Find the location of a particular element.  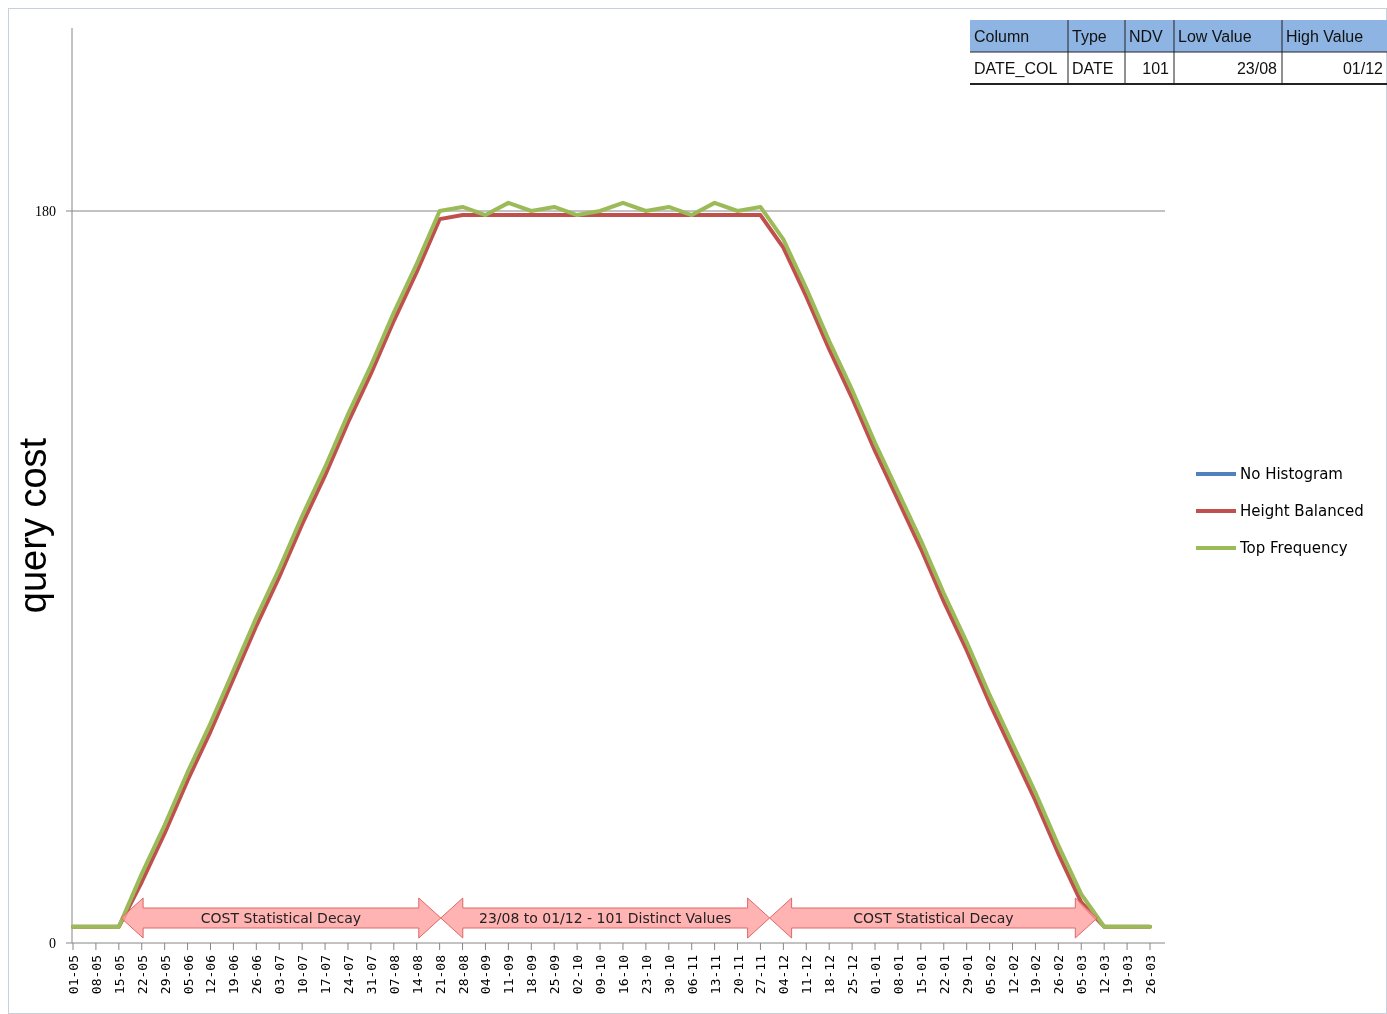

x-tick-label: 26-02 is located at coordinates (1059, 975).